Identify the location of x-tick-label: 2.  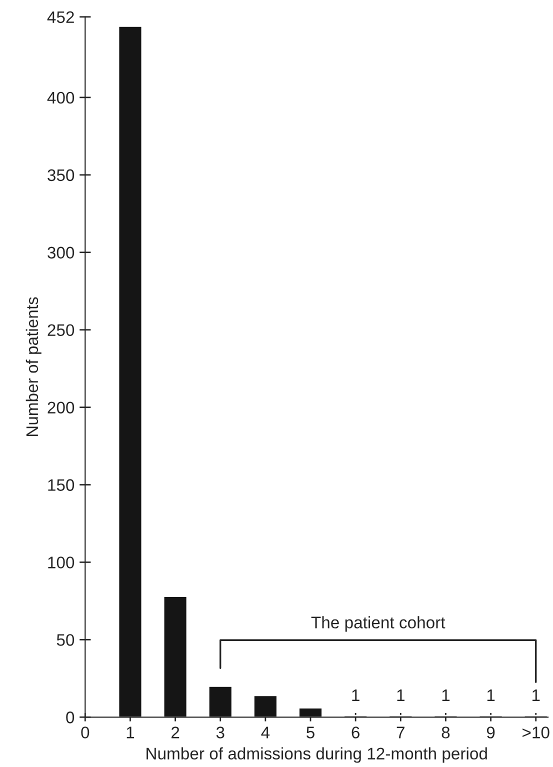
(176, 732).